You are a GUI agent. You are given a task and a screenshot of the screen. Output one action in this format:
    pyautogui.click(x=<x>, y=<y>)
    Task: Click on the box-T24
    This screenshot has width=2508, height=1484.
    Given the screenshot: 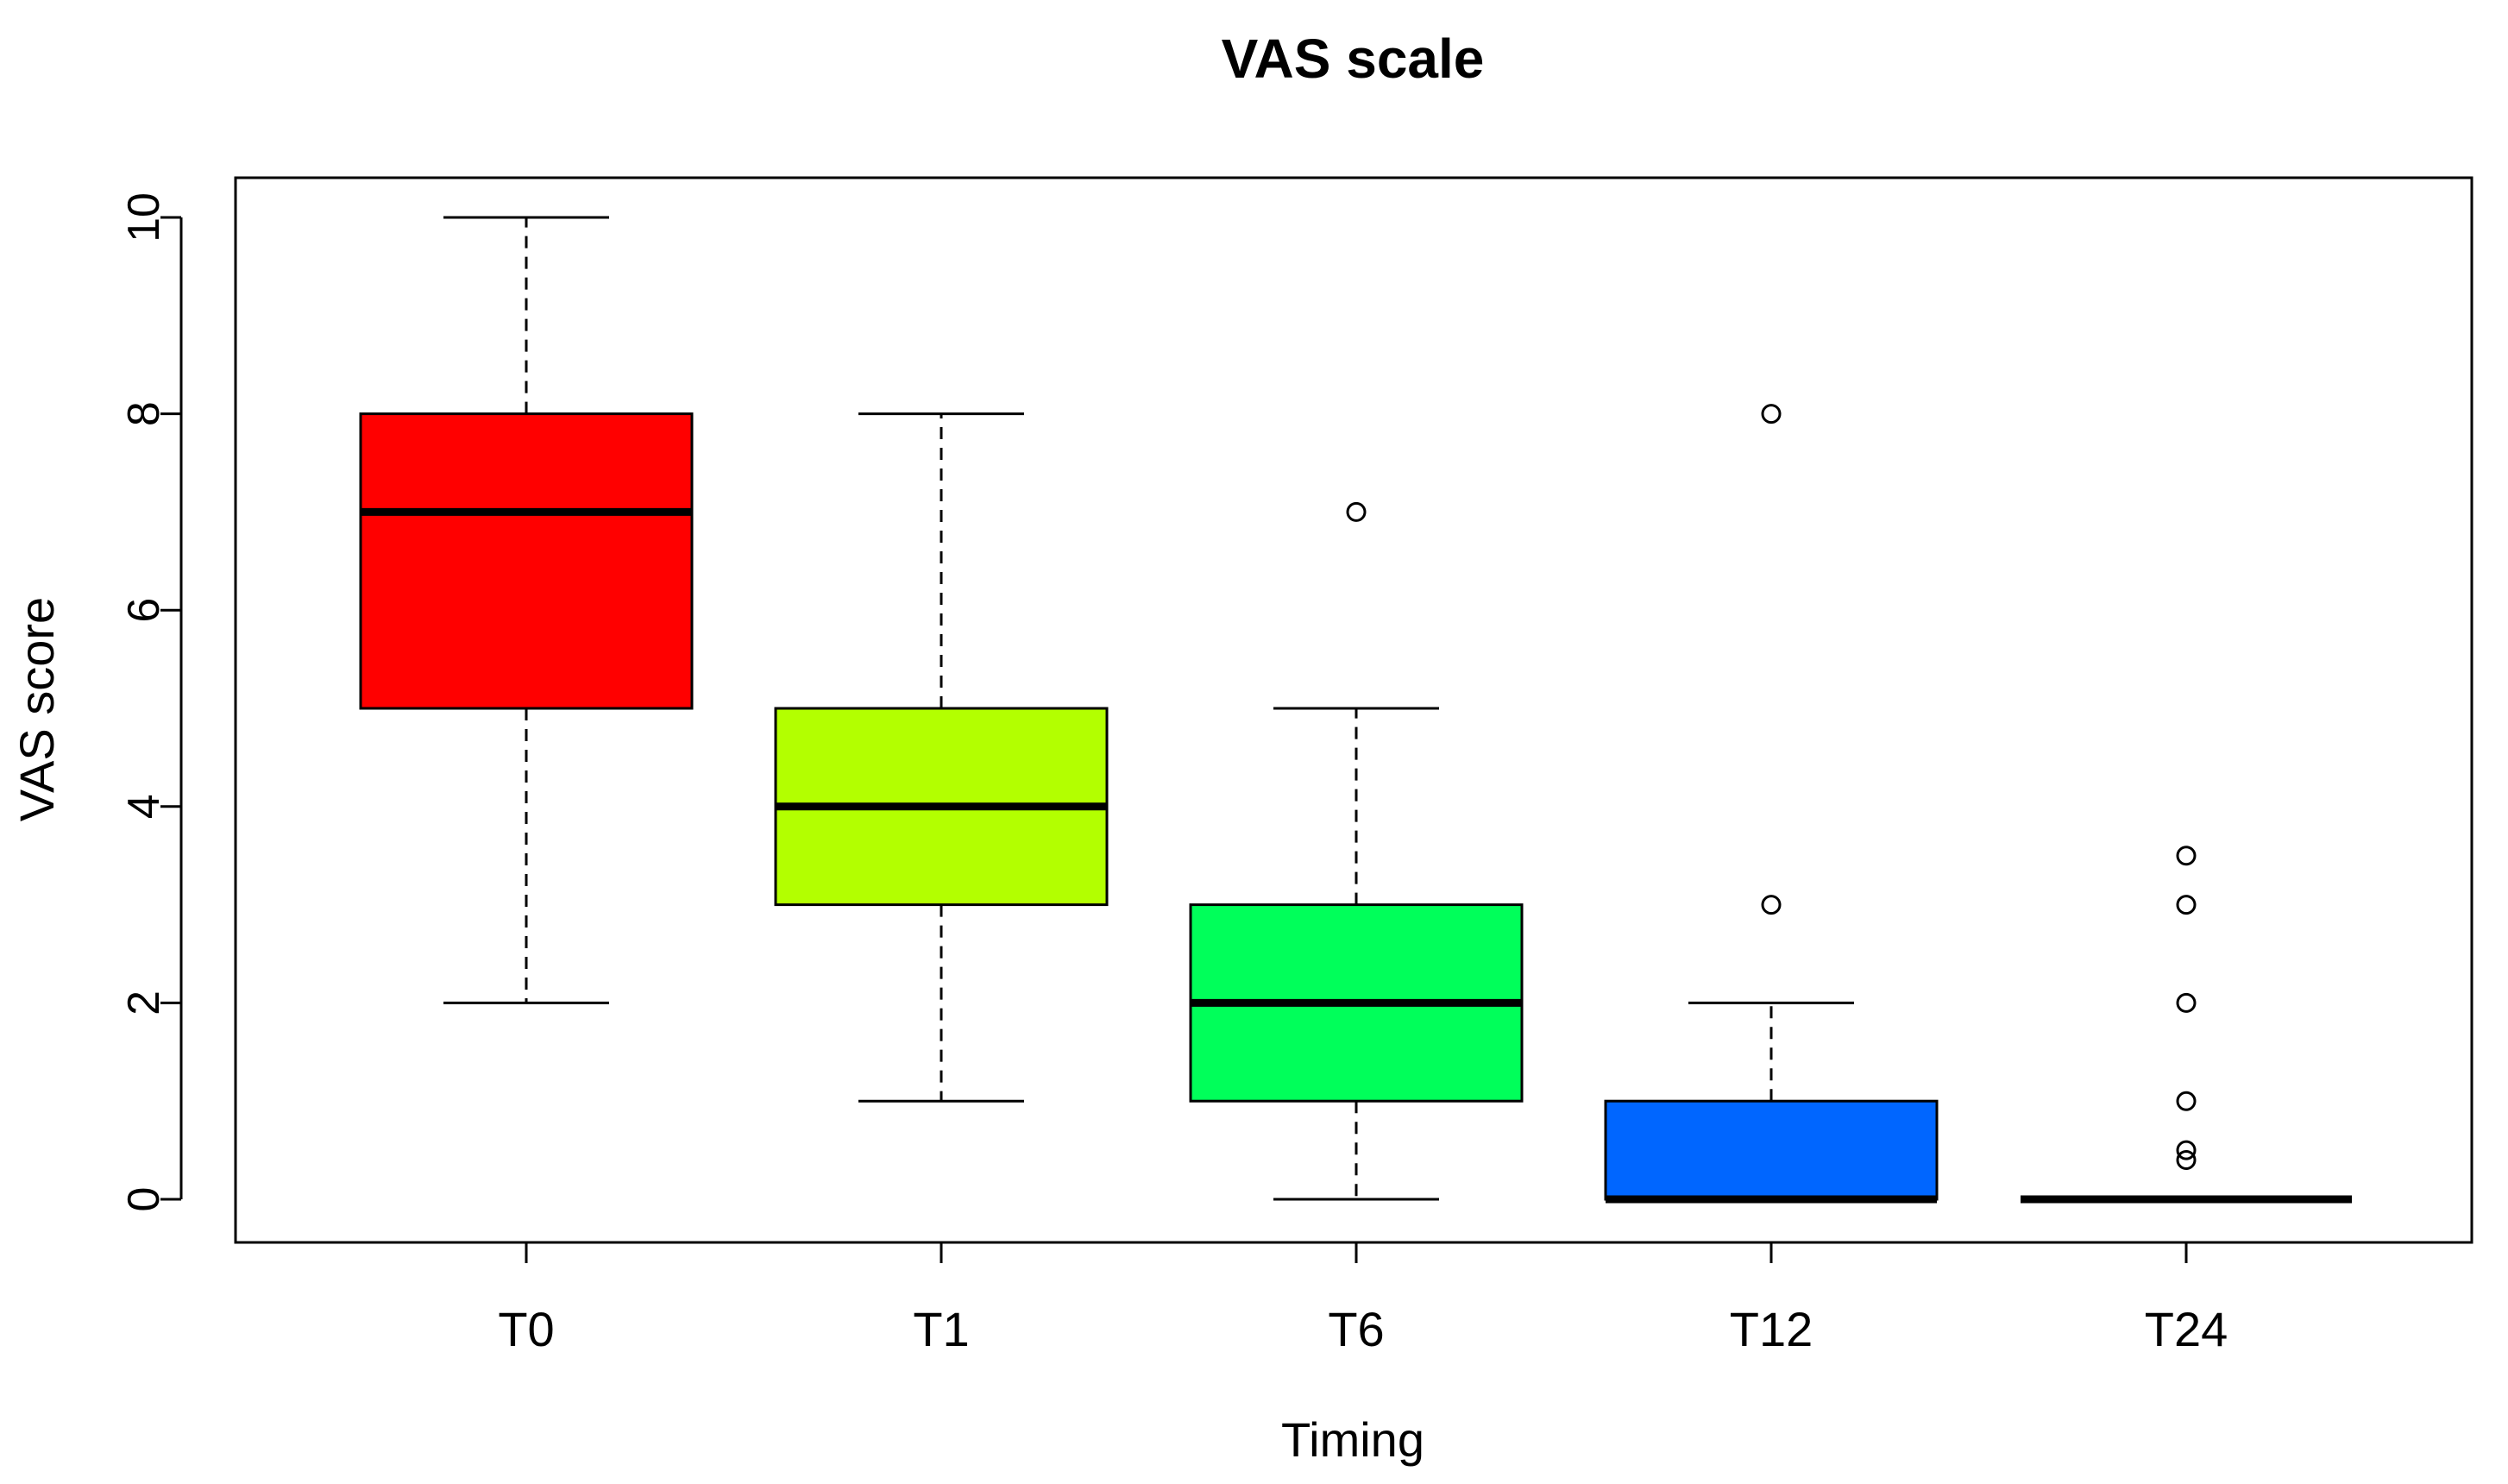 What is the action you would take?
    pyautogui.click(x=2187, y=1025)
    